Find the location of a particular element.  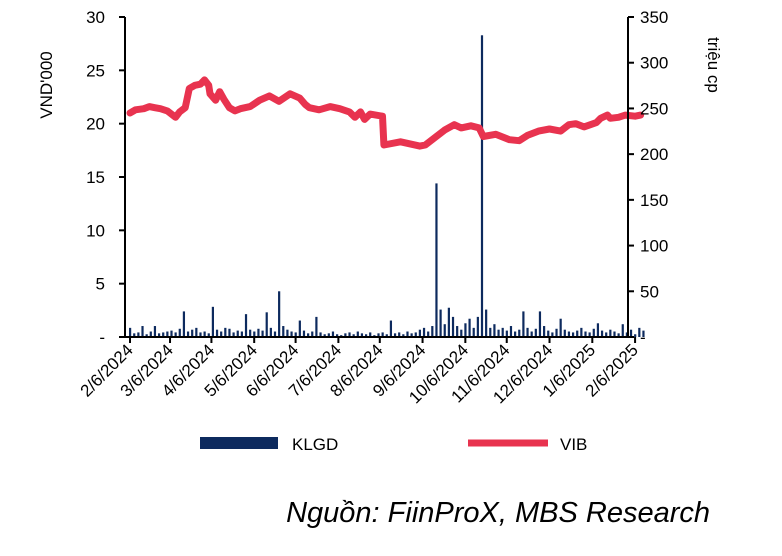

y-right-tick-label: - is located at coordinates (643, 337).